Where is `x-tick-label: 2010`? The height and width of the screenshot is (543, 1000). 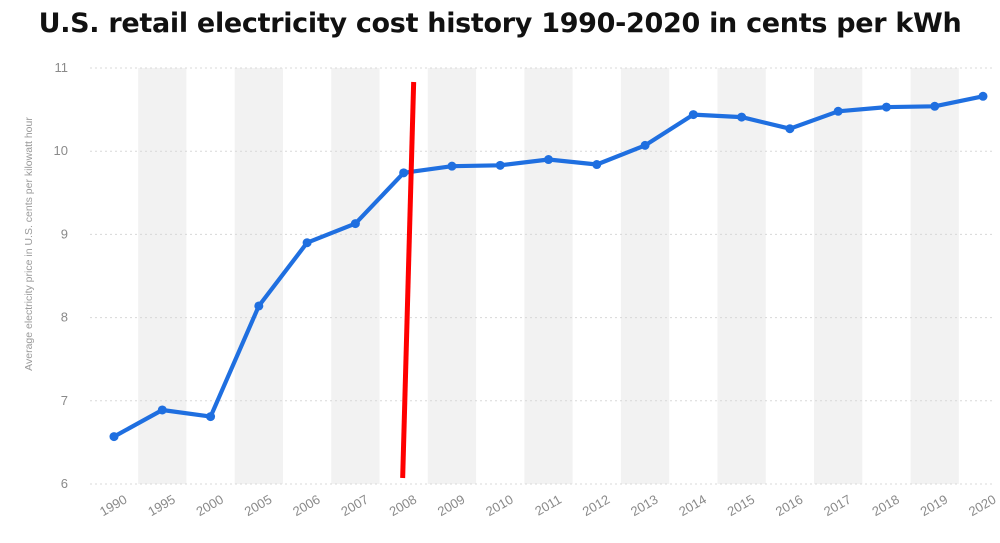 x-tick-label: 2010 is located at coordinates (499, 505).